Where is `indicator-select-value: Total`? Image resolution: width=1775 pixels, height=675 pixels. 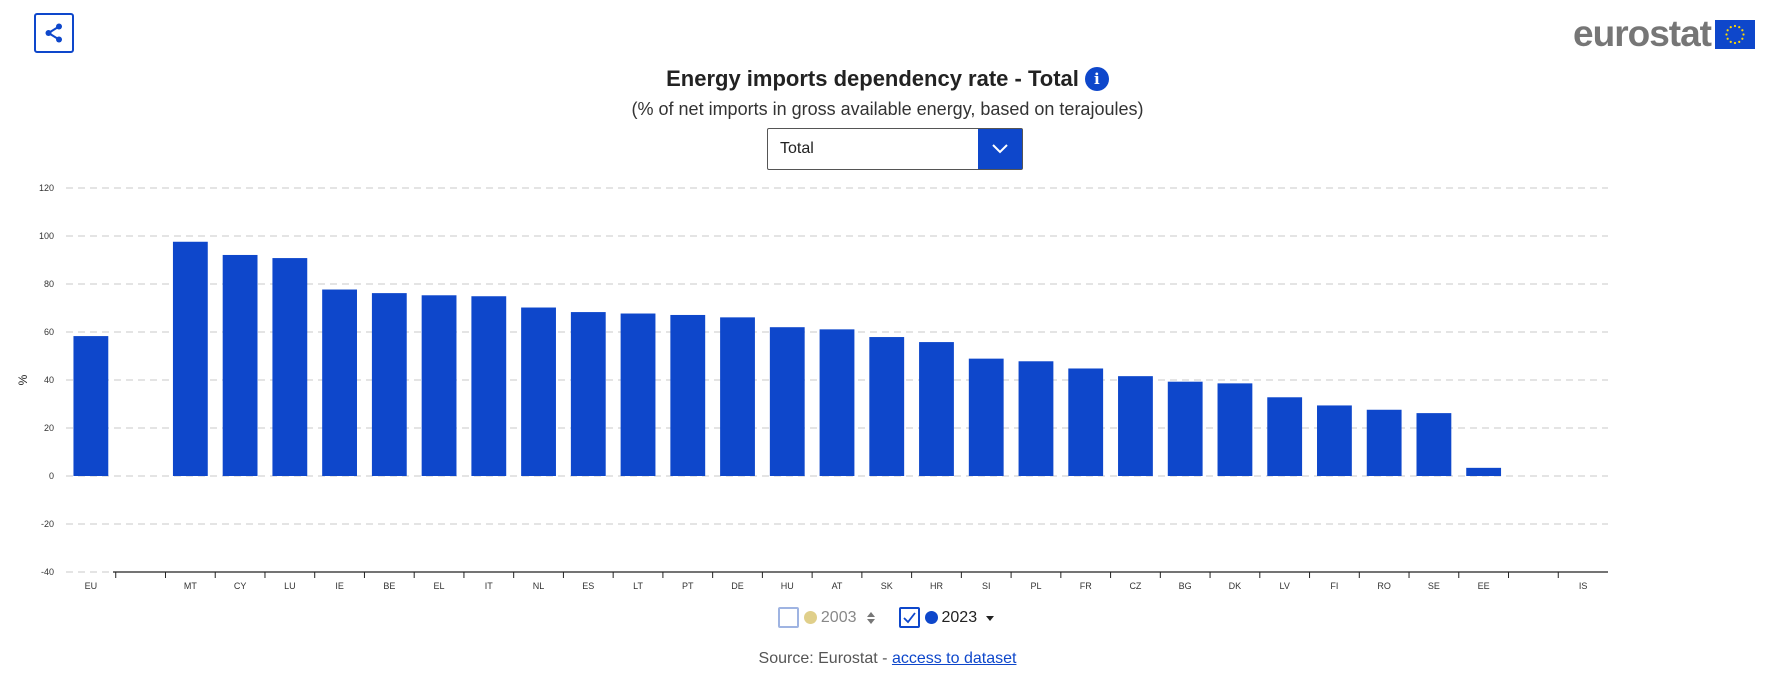
indicator-select-value: Total is located at coordinates (797, 148).